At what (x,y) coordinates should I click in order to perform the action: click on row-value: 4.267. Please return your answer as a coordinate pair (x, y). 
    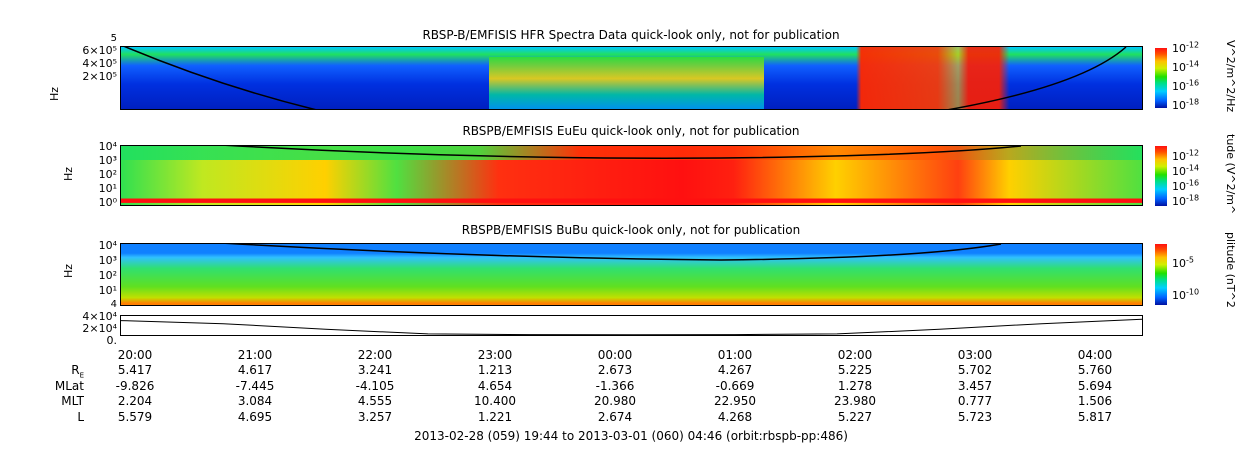
    Looking at the image, I should click on (735, 370).